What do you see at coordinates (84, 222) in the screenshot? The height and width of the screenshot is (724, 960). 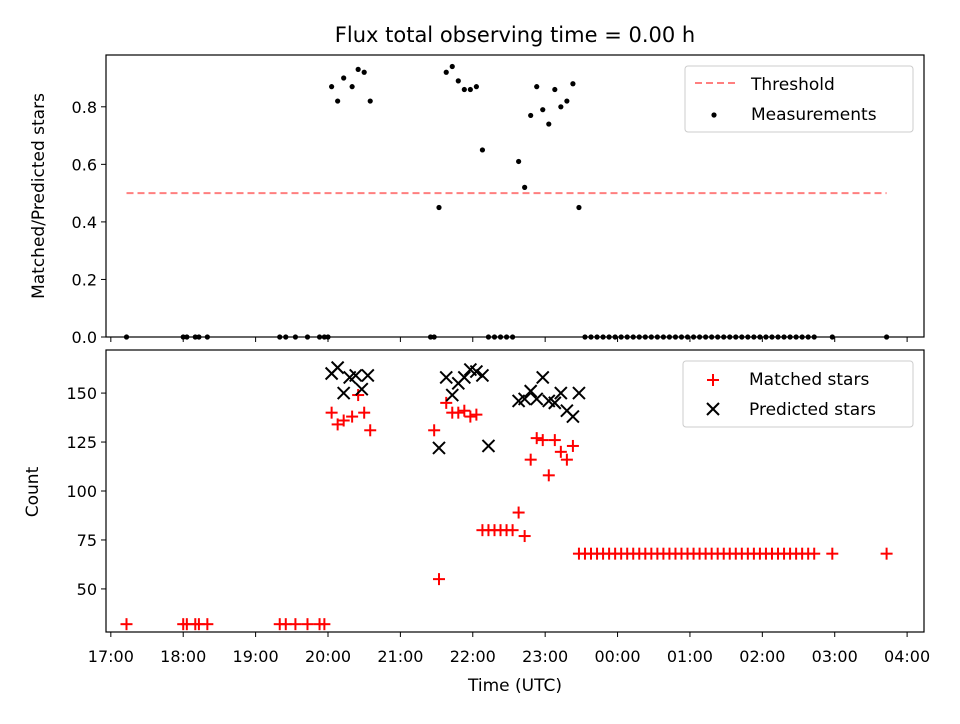 I see `ratio-y-tick-label: 0.4` at bounding box center [84, 222].